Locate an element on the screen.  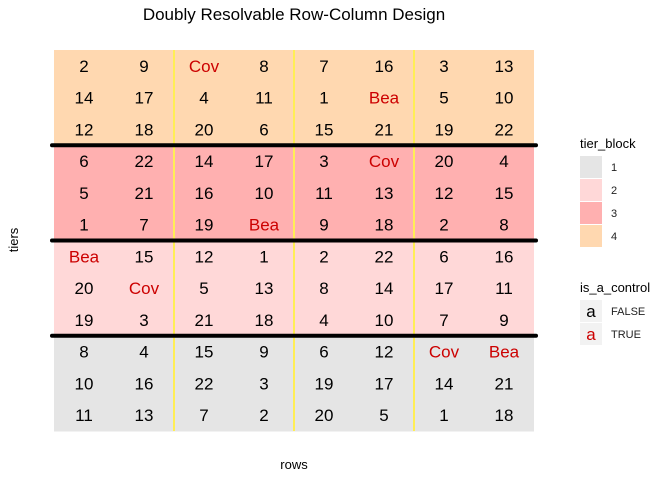
chart-title: Doubly Resolvable Row-Column Design is located at coordinates (294, 14).